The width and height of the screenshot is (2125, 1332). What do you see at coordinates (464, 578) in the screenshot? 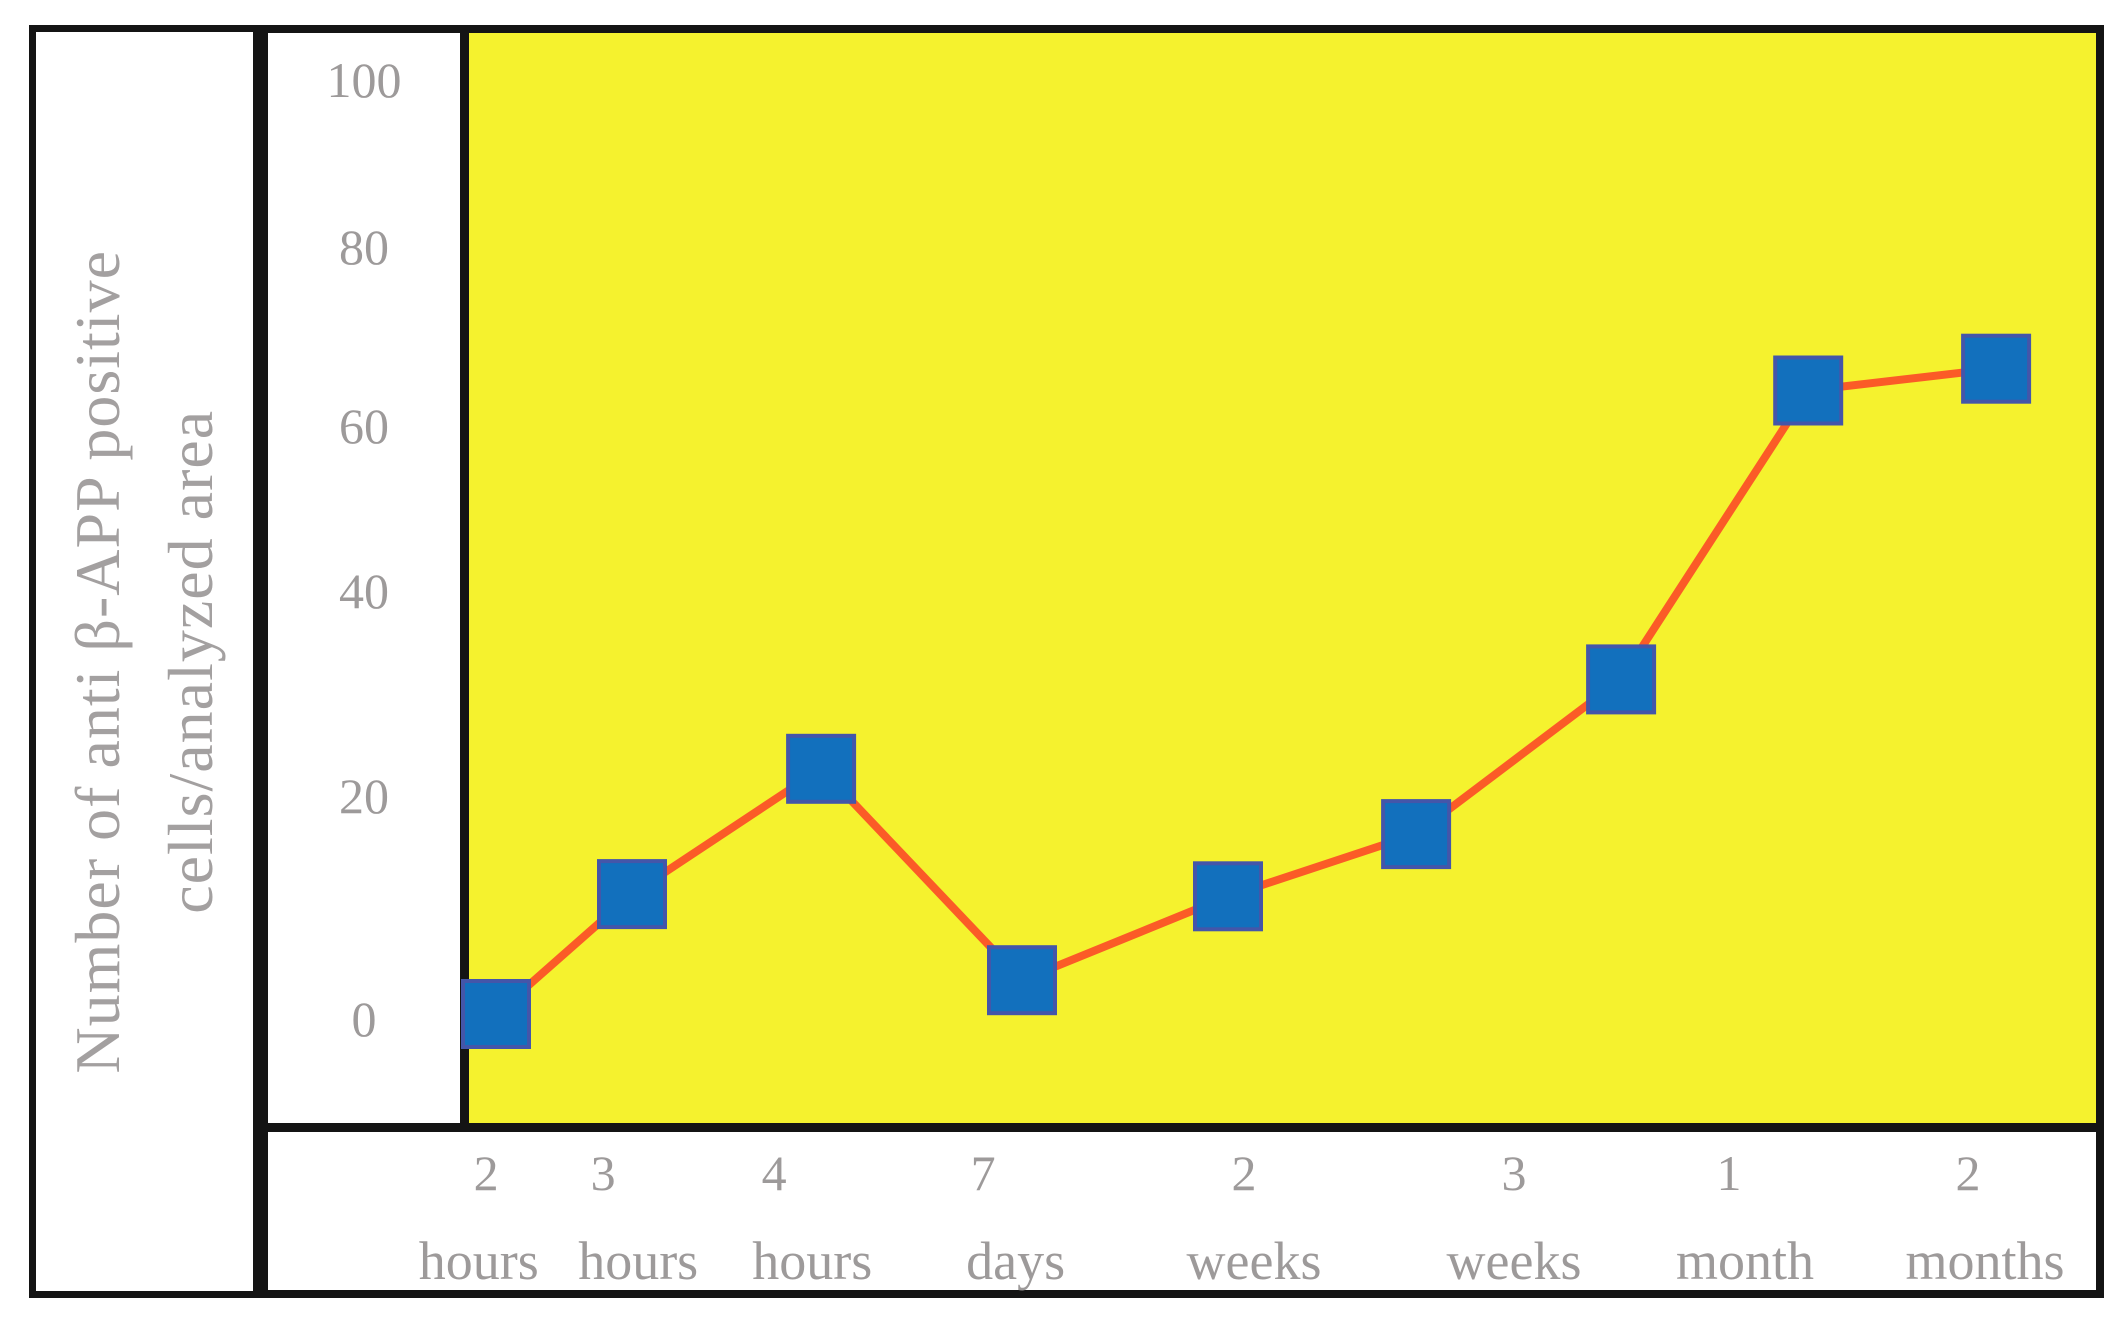
I see `y-axis-line` at bounding box center [464, 578].